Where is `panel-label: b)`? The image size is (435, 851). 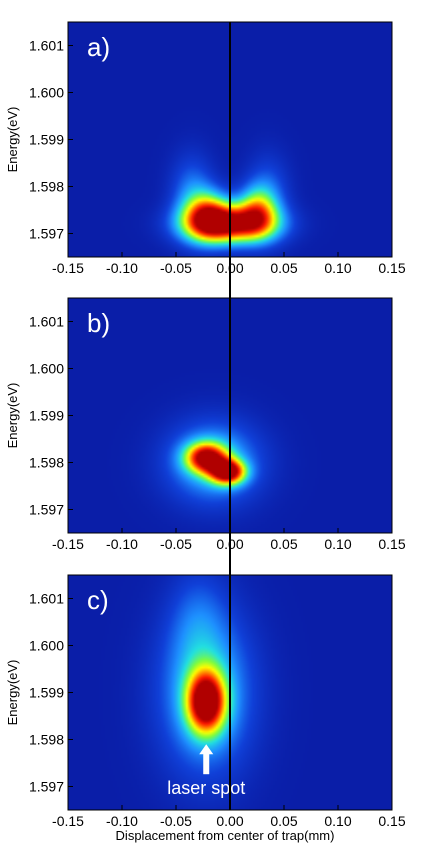
panel-label: b) is located at coordinates (98, 323).